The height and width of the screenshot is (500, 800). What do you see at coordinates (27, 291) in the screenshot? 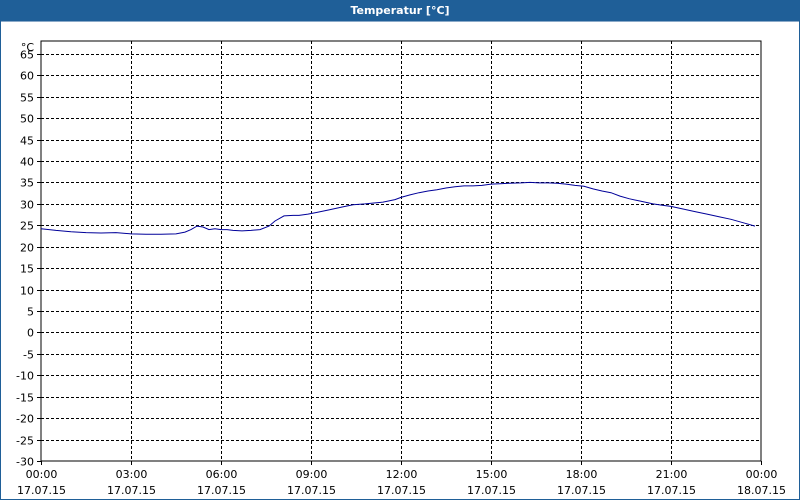
I see `y-tick-label: 10` at bounding box center [27, 291].